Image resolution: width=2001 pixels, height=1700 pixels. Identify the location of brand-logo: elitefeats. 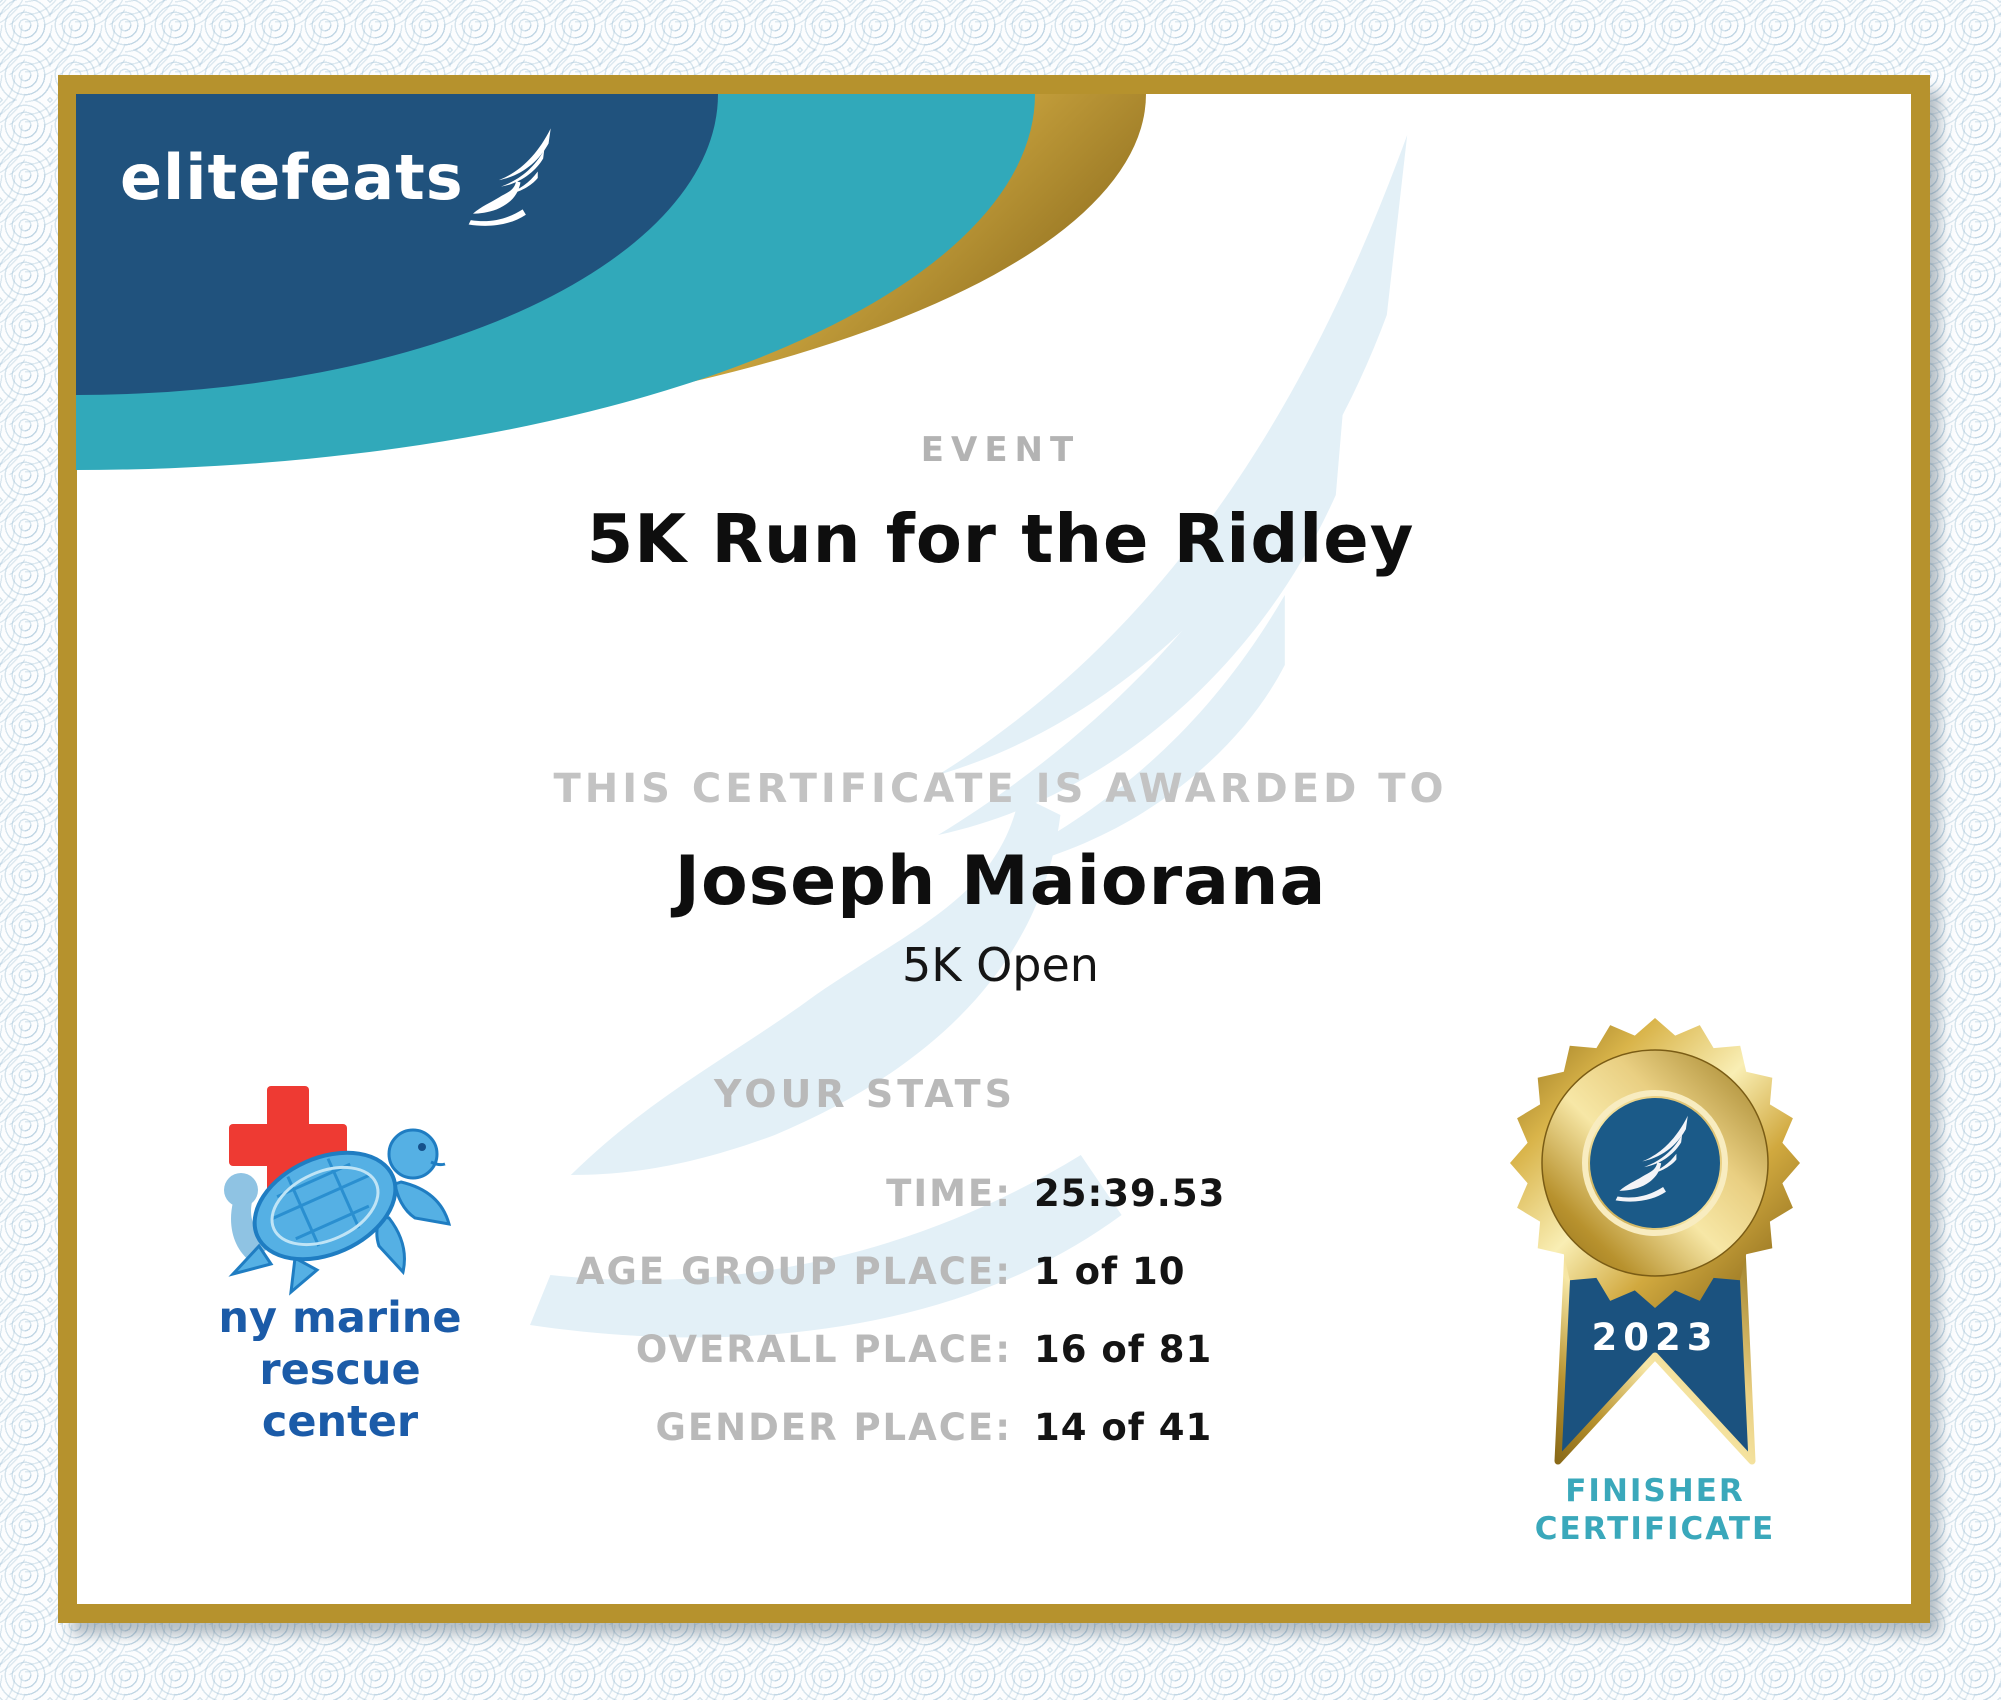
(344, 180).